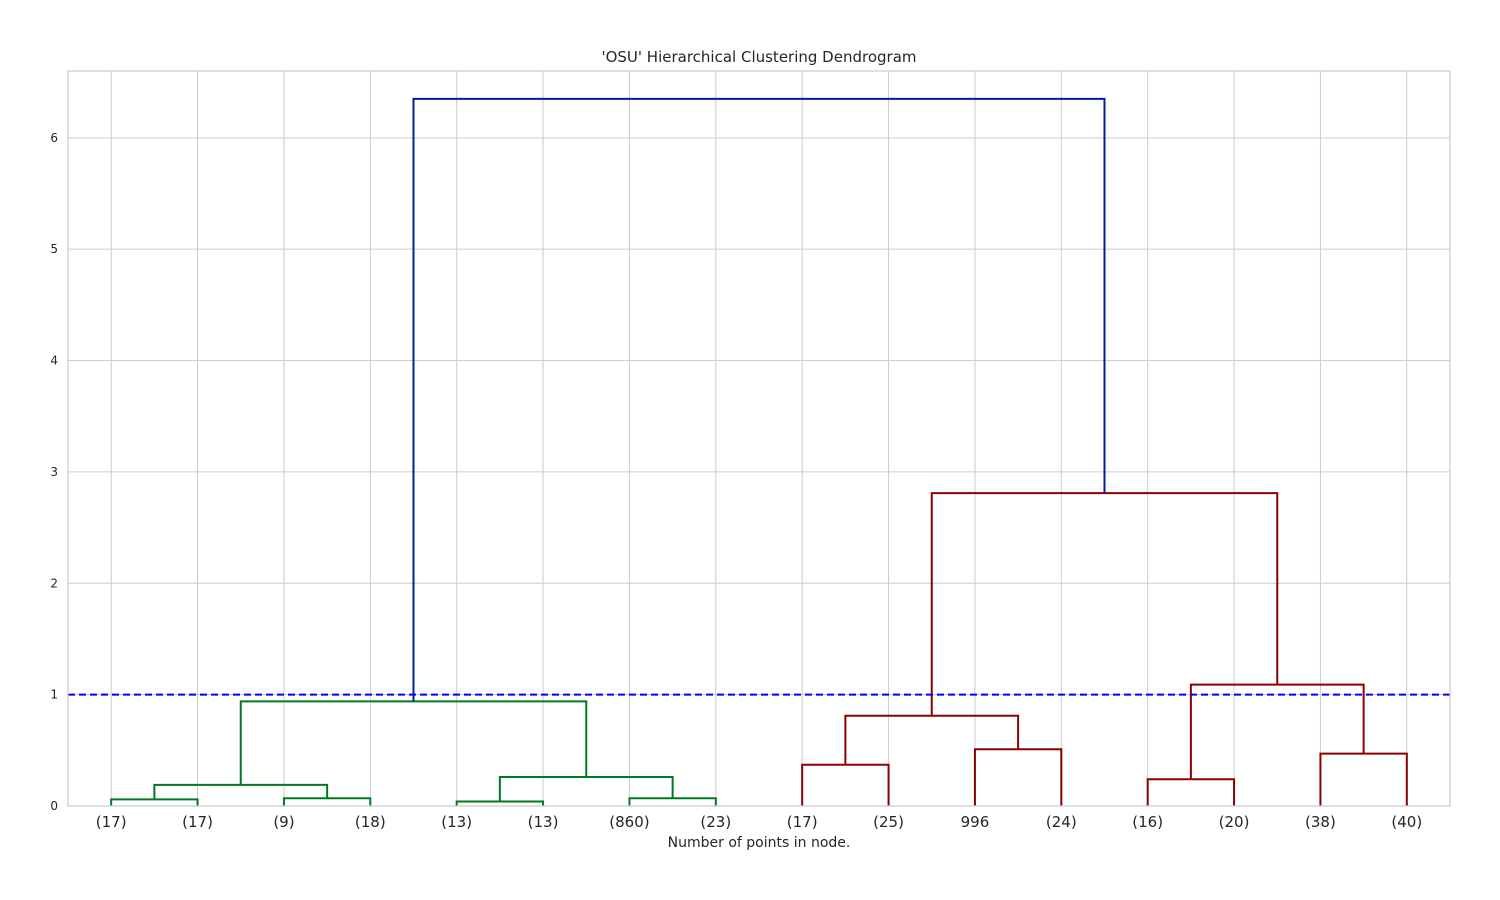  Describe the element at coordinates (1406, 822) in the screenshot. I see `leaf-label: (40)` at that location.